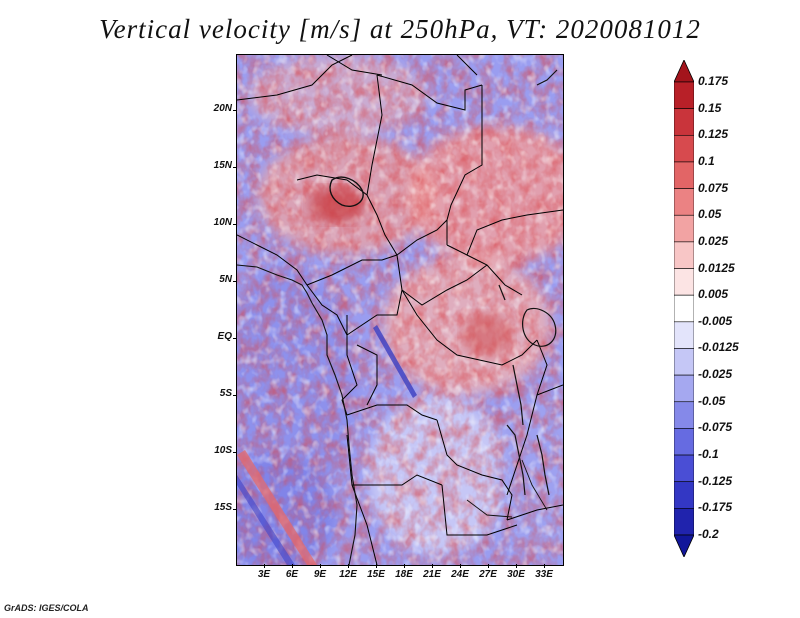 The image size is (800, 618). What do you see at coordinates (376, 574) in the screenshot?
I see `lon-label-15e: 15E` at bounding box center [376, 574].